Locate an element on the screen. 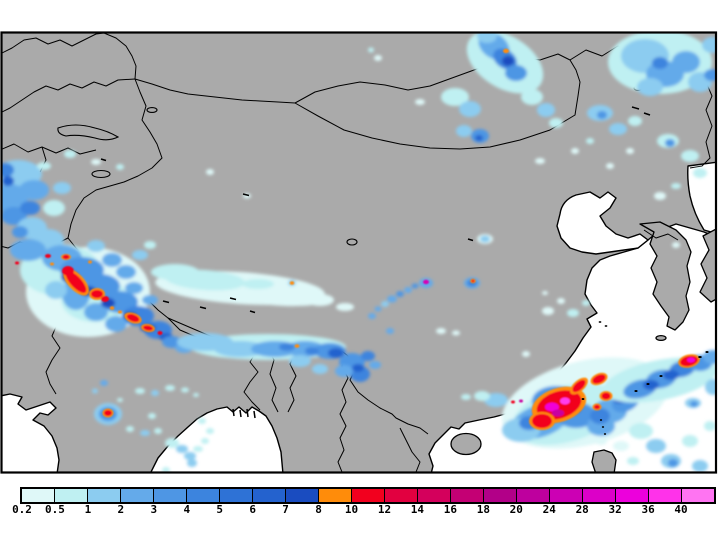 This screenshot has height=540, width=720. colorbar-labels: 0.2 0.5 1 2 3 4 5 6 7 8 10 12 14 16 18 20 24 28 32 36 40 is located at coordinates (363, 510).